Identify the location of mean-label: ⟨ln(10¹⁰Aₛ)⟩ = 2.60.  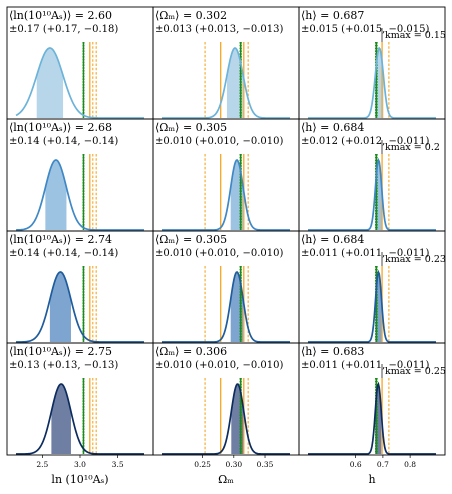
(60, 15).